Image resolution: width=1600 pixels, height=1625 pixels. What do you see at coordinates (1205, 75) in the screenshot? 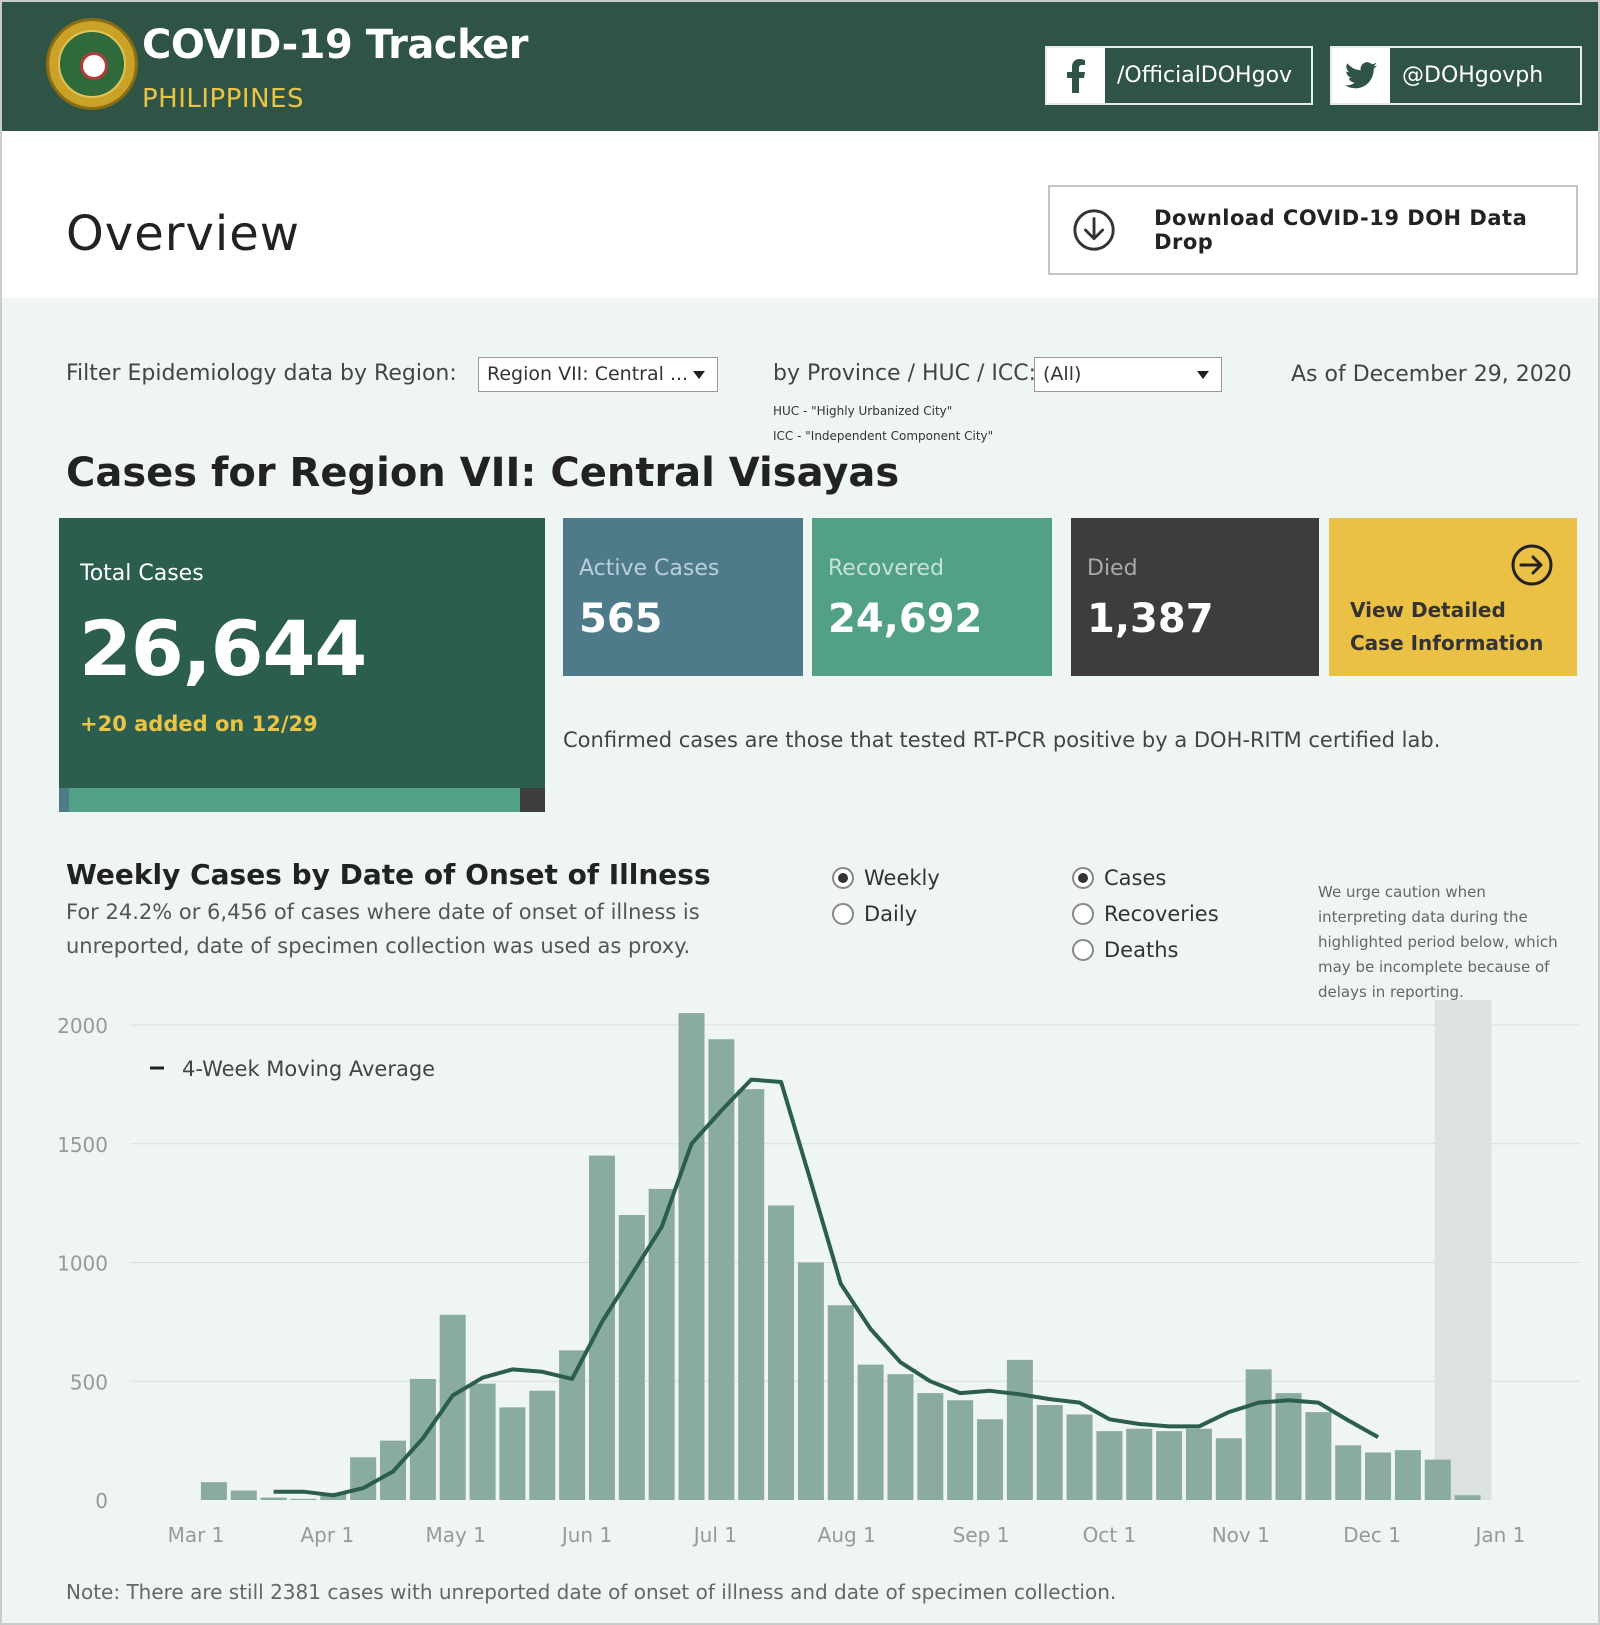
I see `facebook-handle: /OfficialDOHgov` at bounding box center [1205, 75].